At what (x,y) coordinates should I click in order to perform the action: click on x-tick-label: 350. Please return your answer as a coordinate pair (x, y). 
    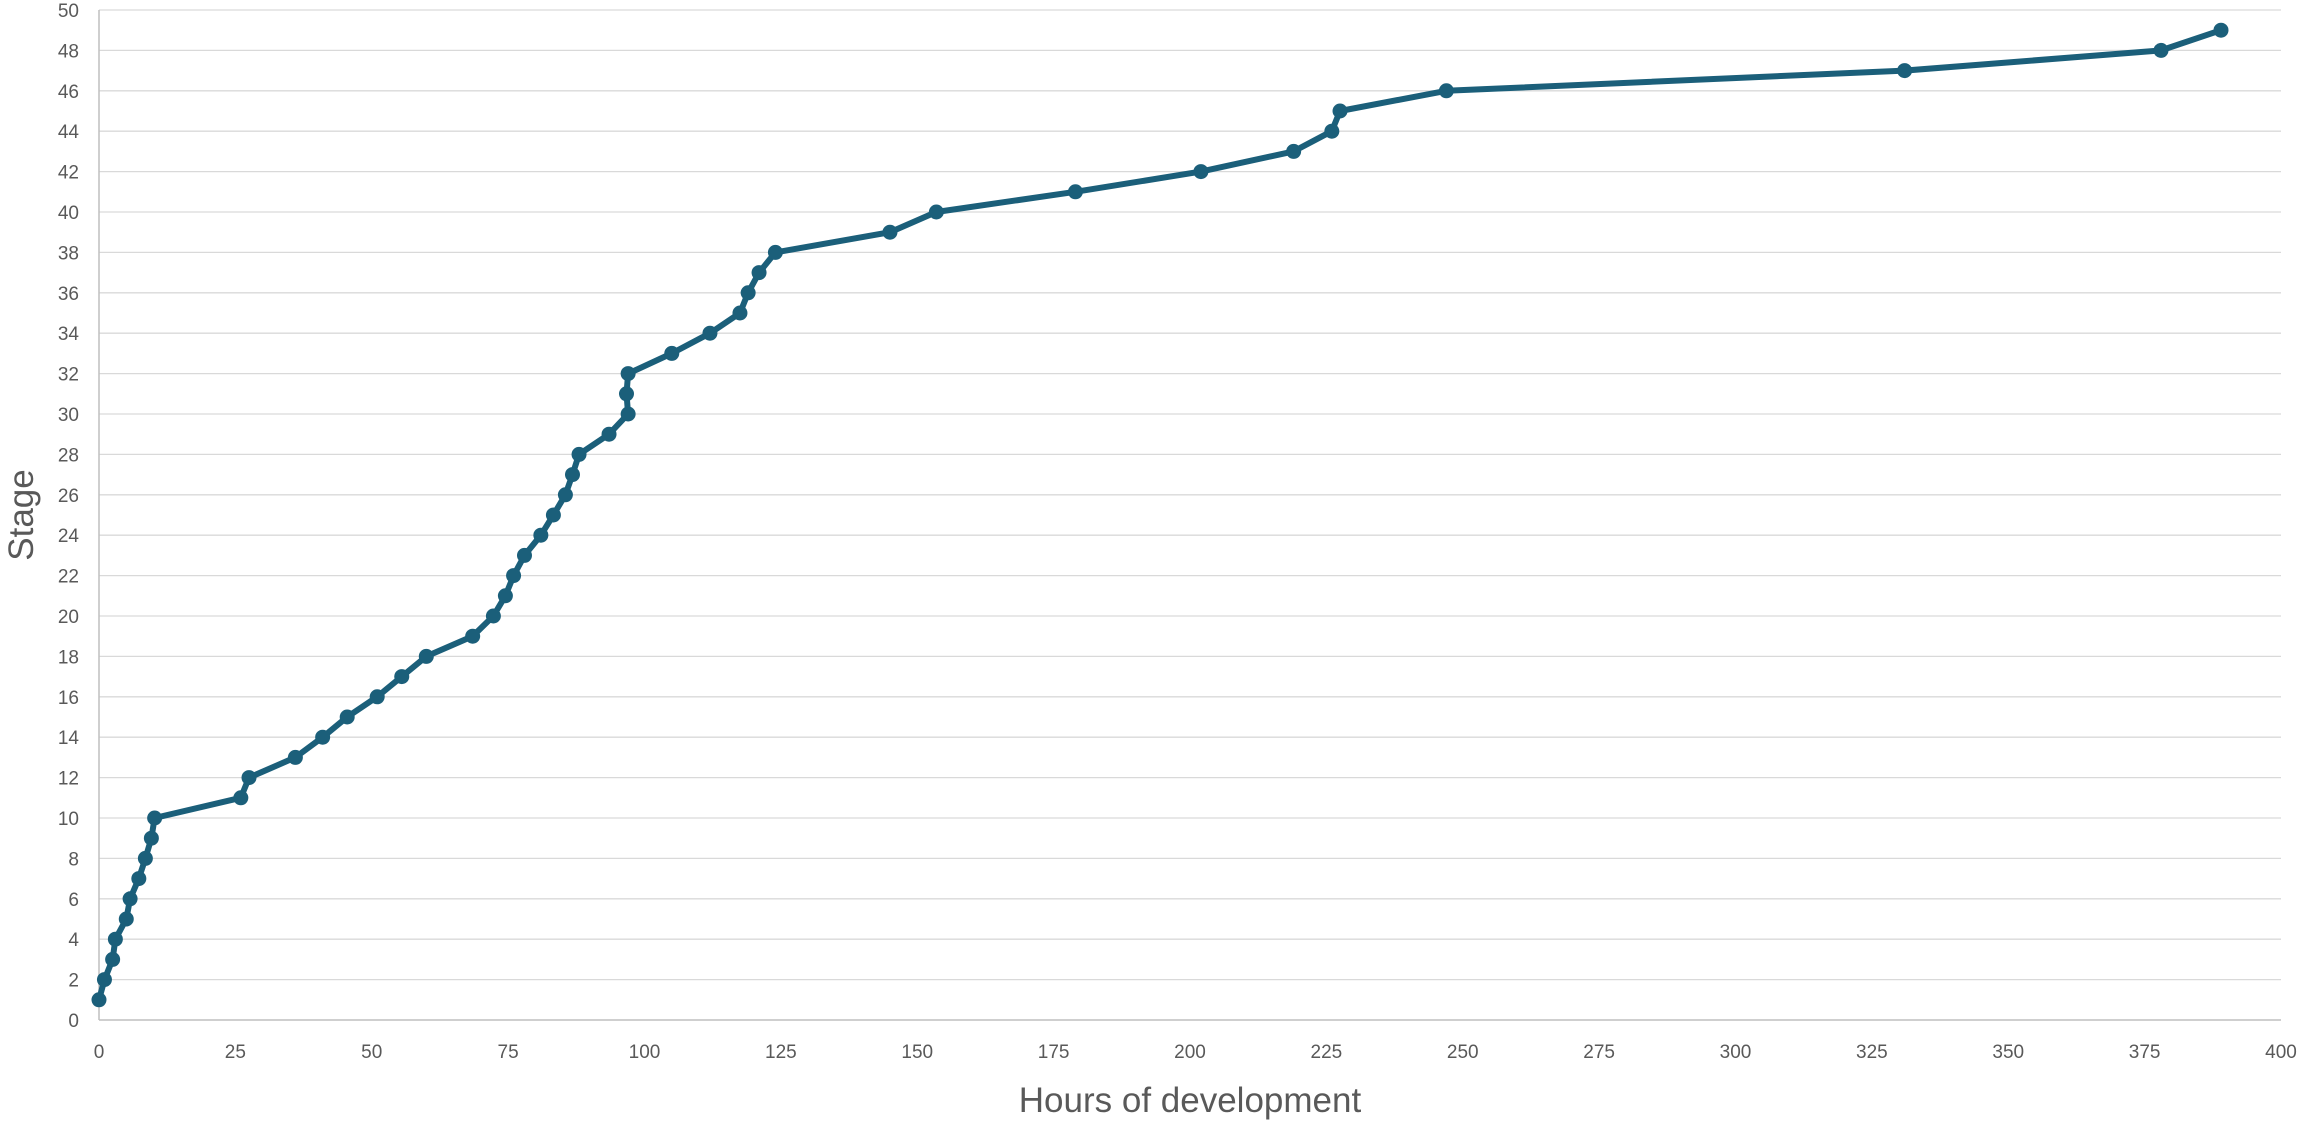
    Looking at the image, I should click on (2008, 1052).